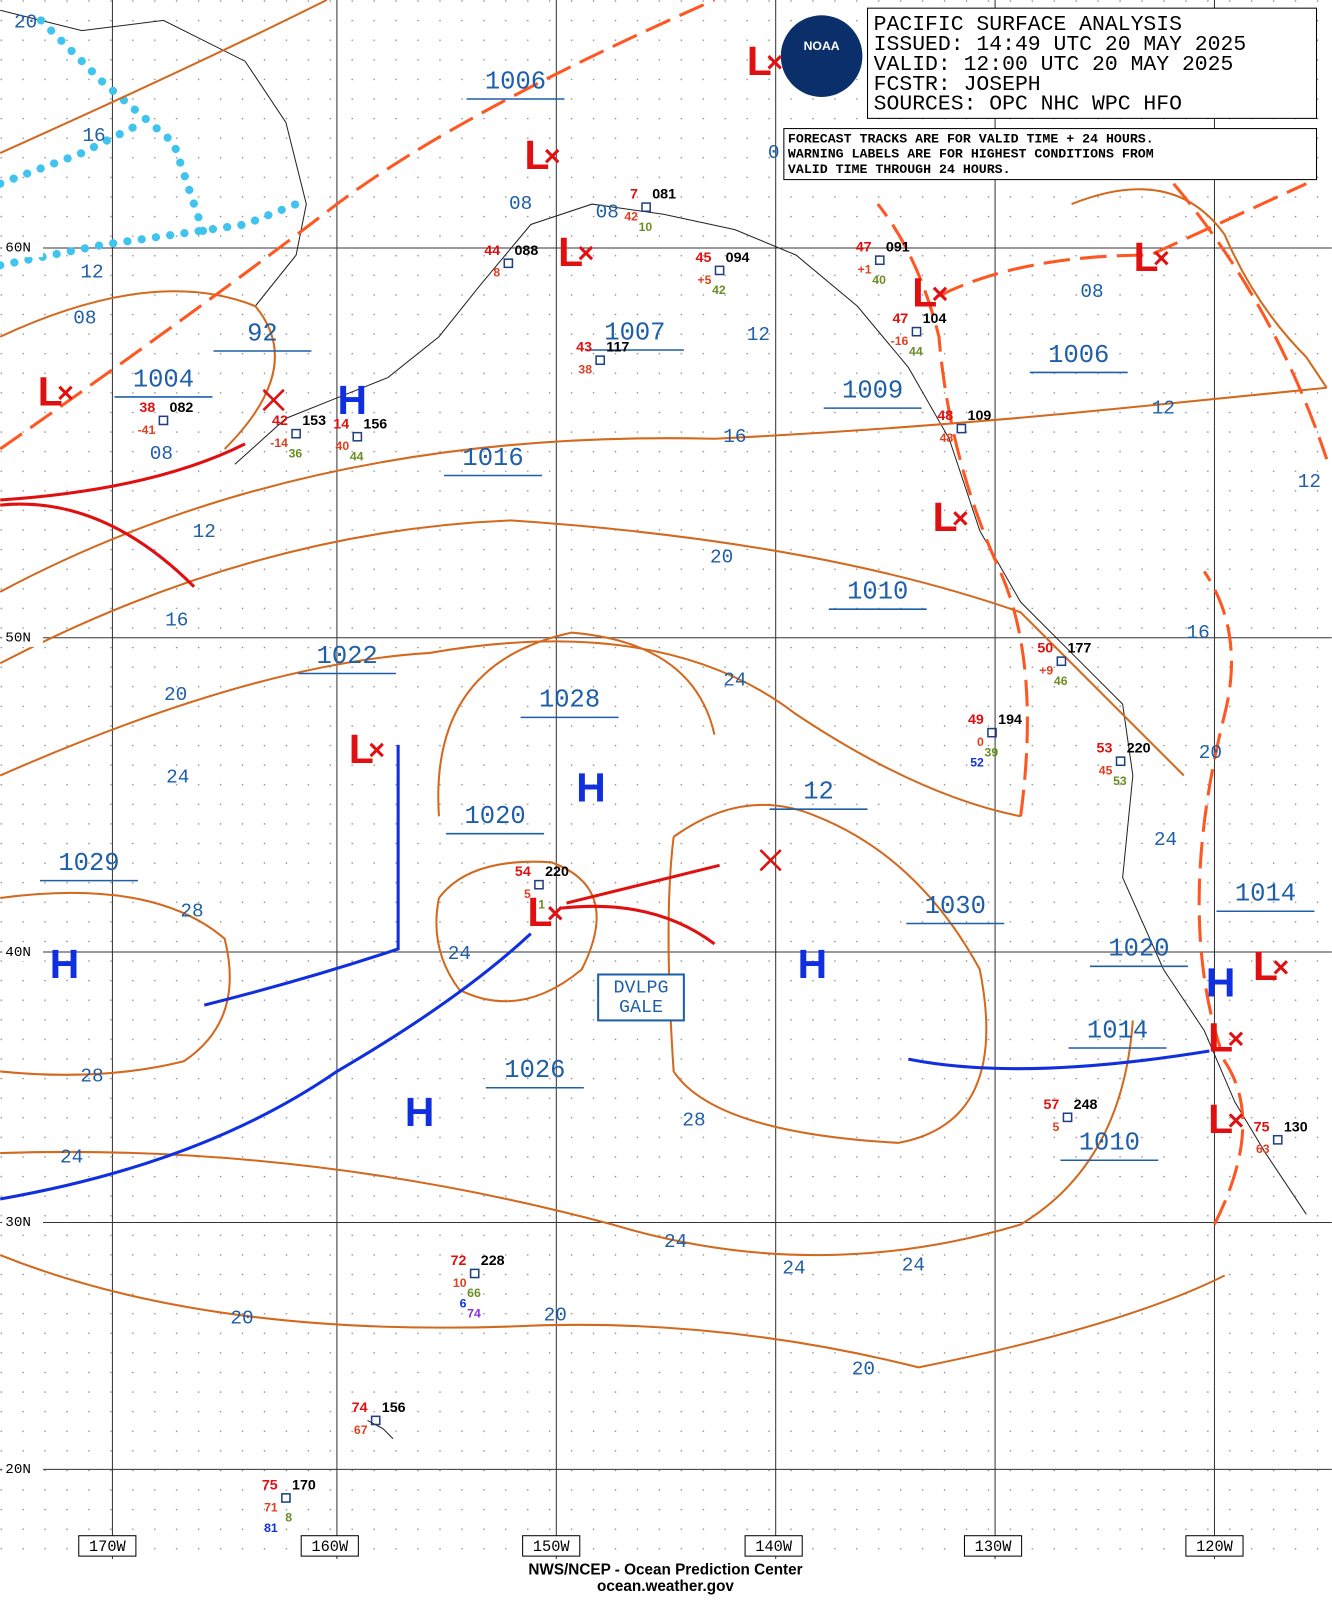 Image resolution: width=1332 pixels, height=1600 pixels. What do you see at coordinates (18, 953) in the screenshot?
I see `latitude-label: 40N` at bounding box center [18, 953].